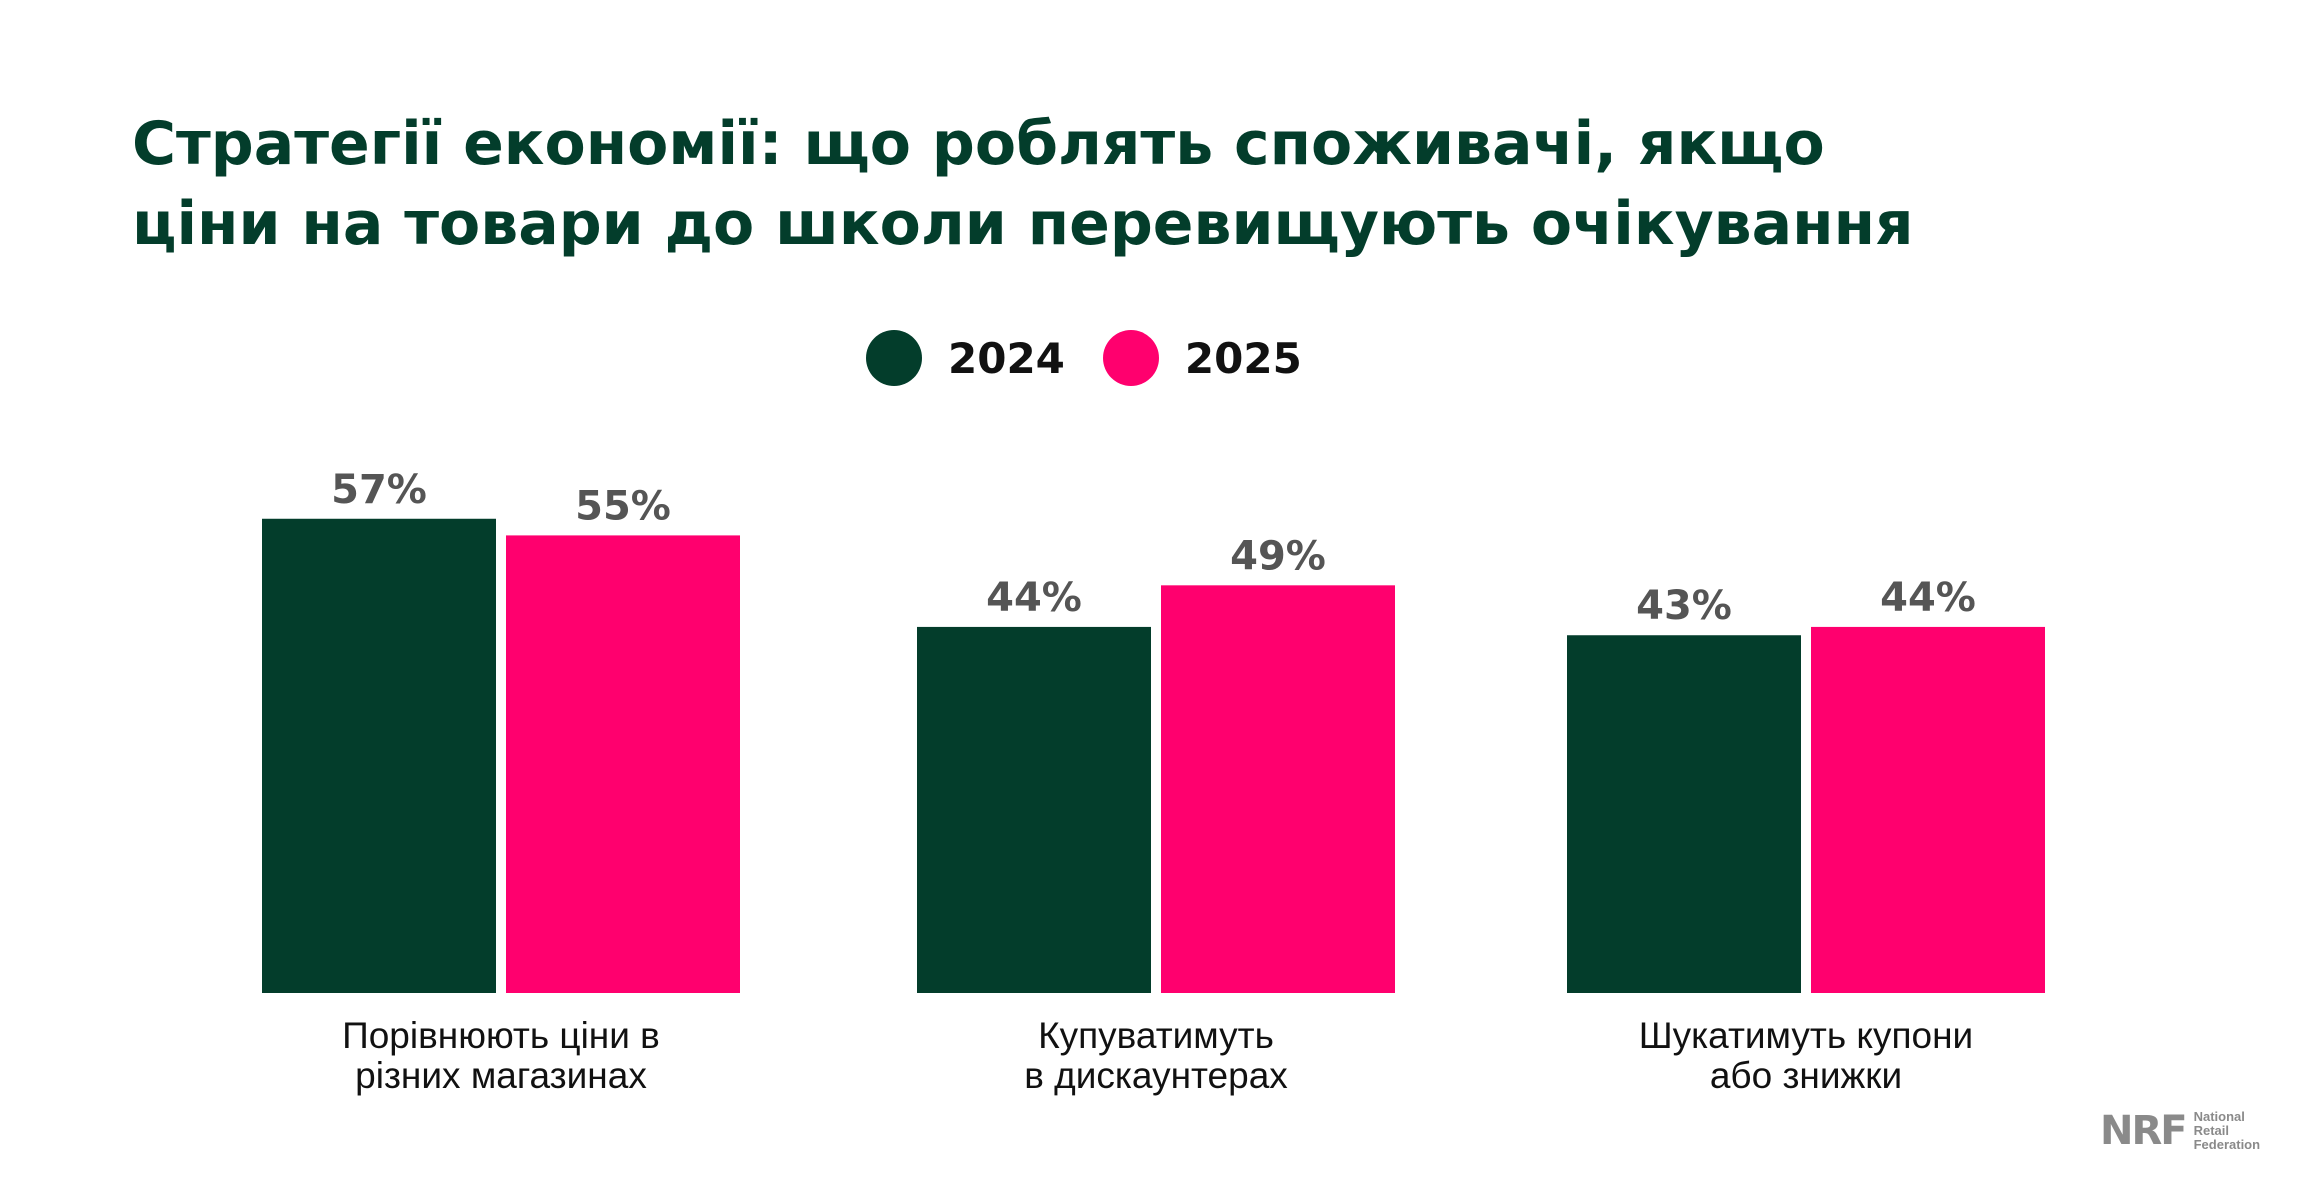 The image size is (2318, 1204). I want to click on logo-text-line-2: Retail, so click(2211, 1130).